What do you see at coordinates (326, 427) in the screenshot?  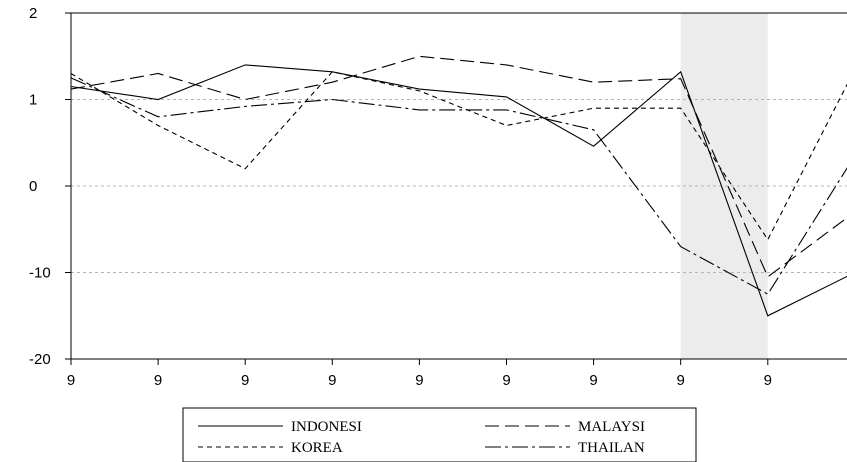 I see `legend-label-indonesi: INDONESI` at bounding box center [326, 427].